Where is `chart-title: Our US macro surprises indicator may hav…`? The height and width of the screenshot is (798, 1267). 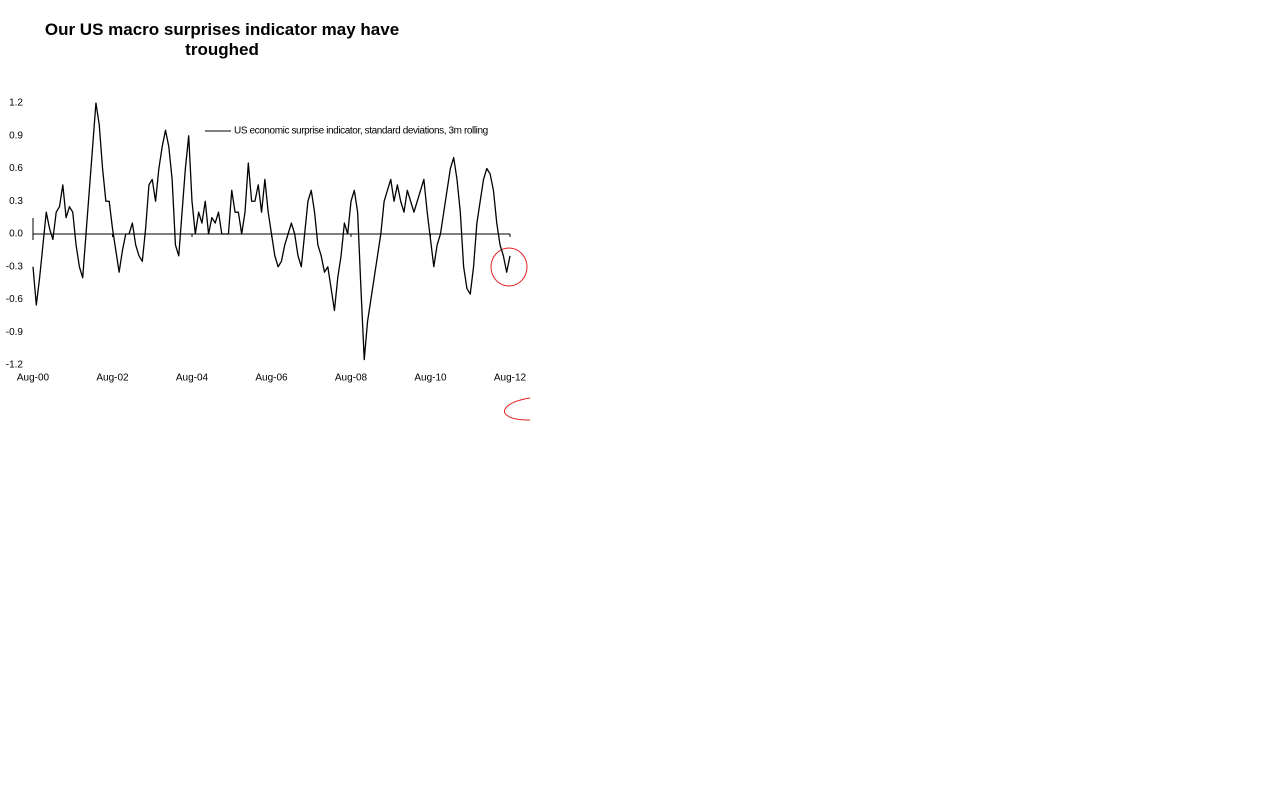
chart-title: Our US macro surprises indicator may hav… is located at coordinates (222, 39).